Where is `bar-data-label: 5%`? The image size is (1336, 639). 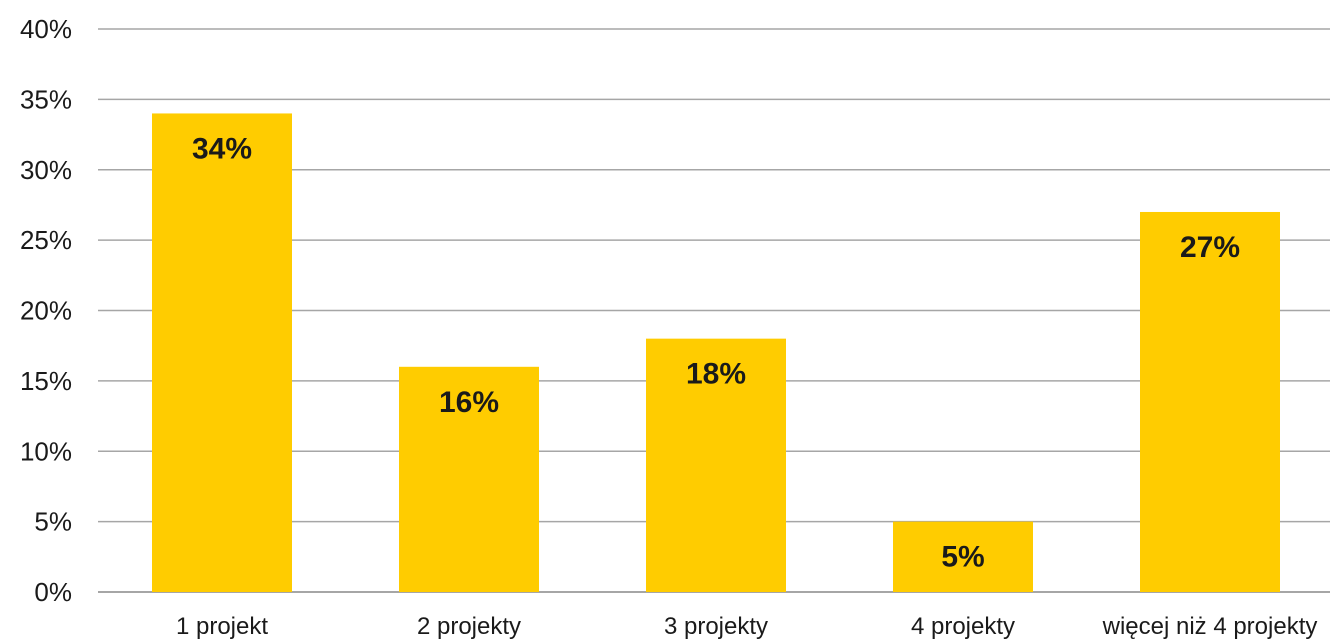
bar-data-label: 5% is located at coordinates (962, 557).